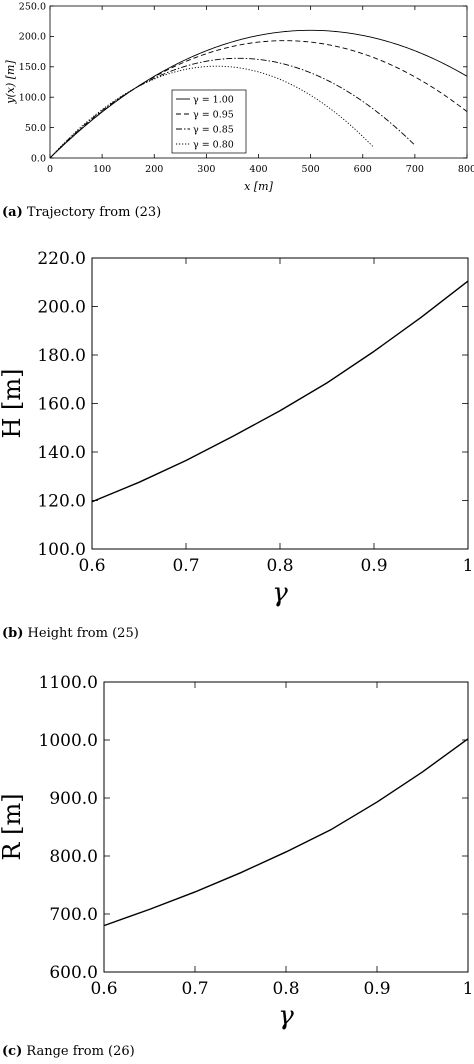 This screenshot has height=1064, width=474. I want to click on caption-a: (a) Trajectory from (23), so click(81, 212).